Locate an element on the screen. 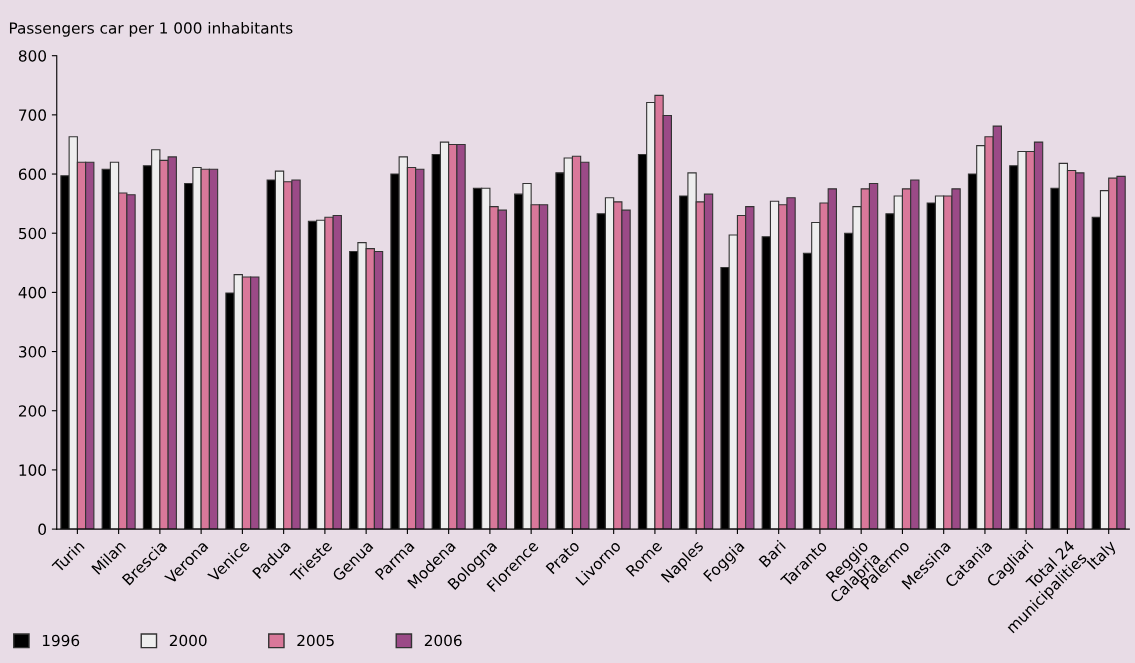  y-tick-label: 600 is located at coordinates (32, 174).